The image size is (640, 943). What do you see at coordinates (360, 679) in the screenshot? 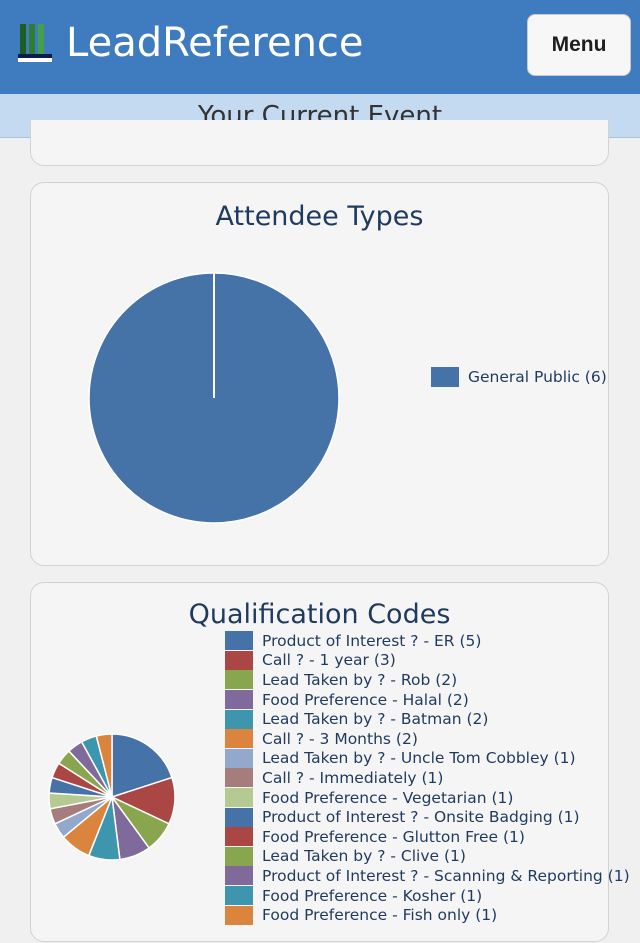
I see `legend-label: Lead Taken by ? - Rob (2)` at bounding box center [360, 679].